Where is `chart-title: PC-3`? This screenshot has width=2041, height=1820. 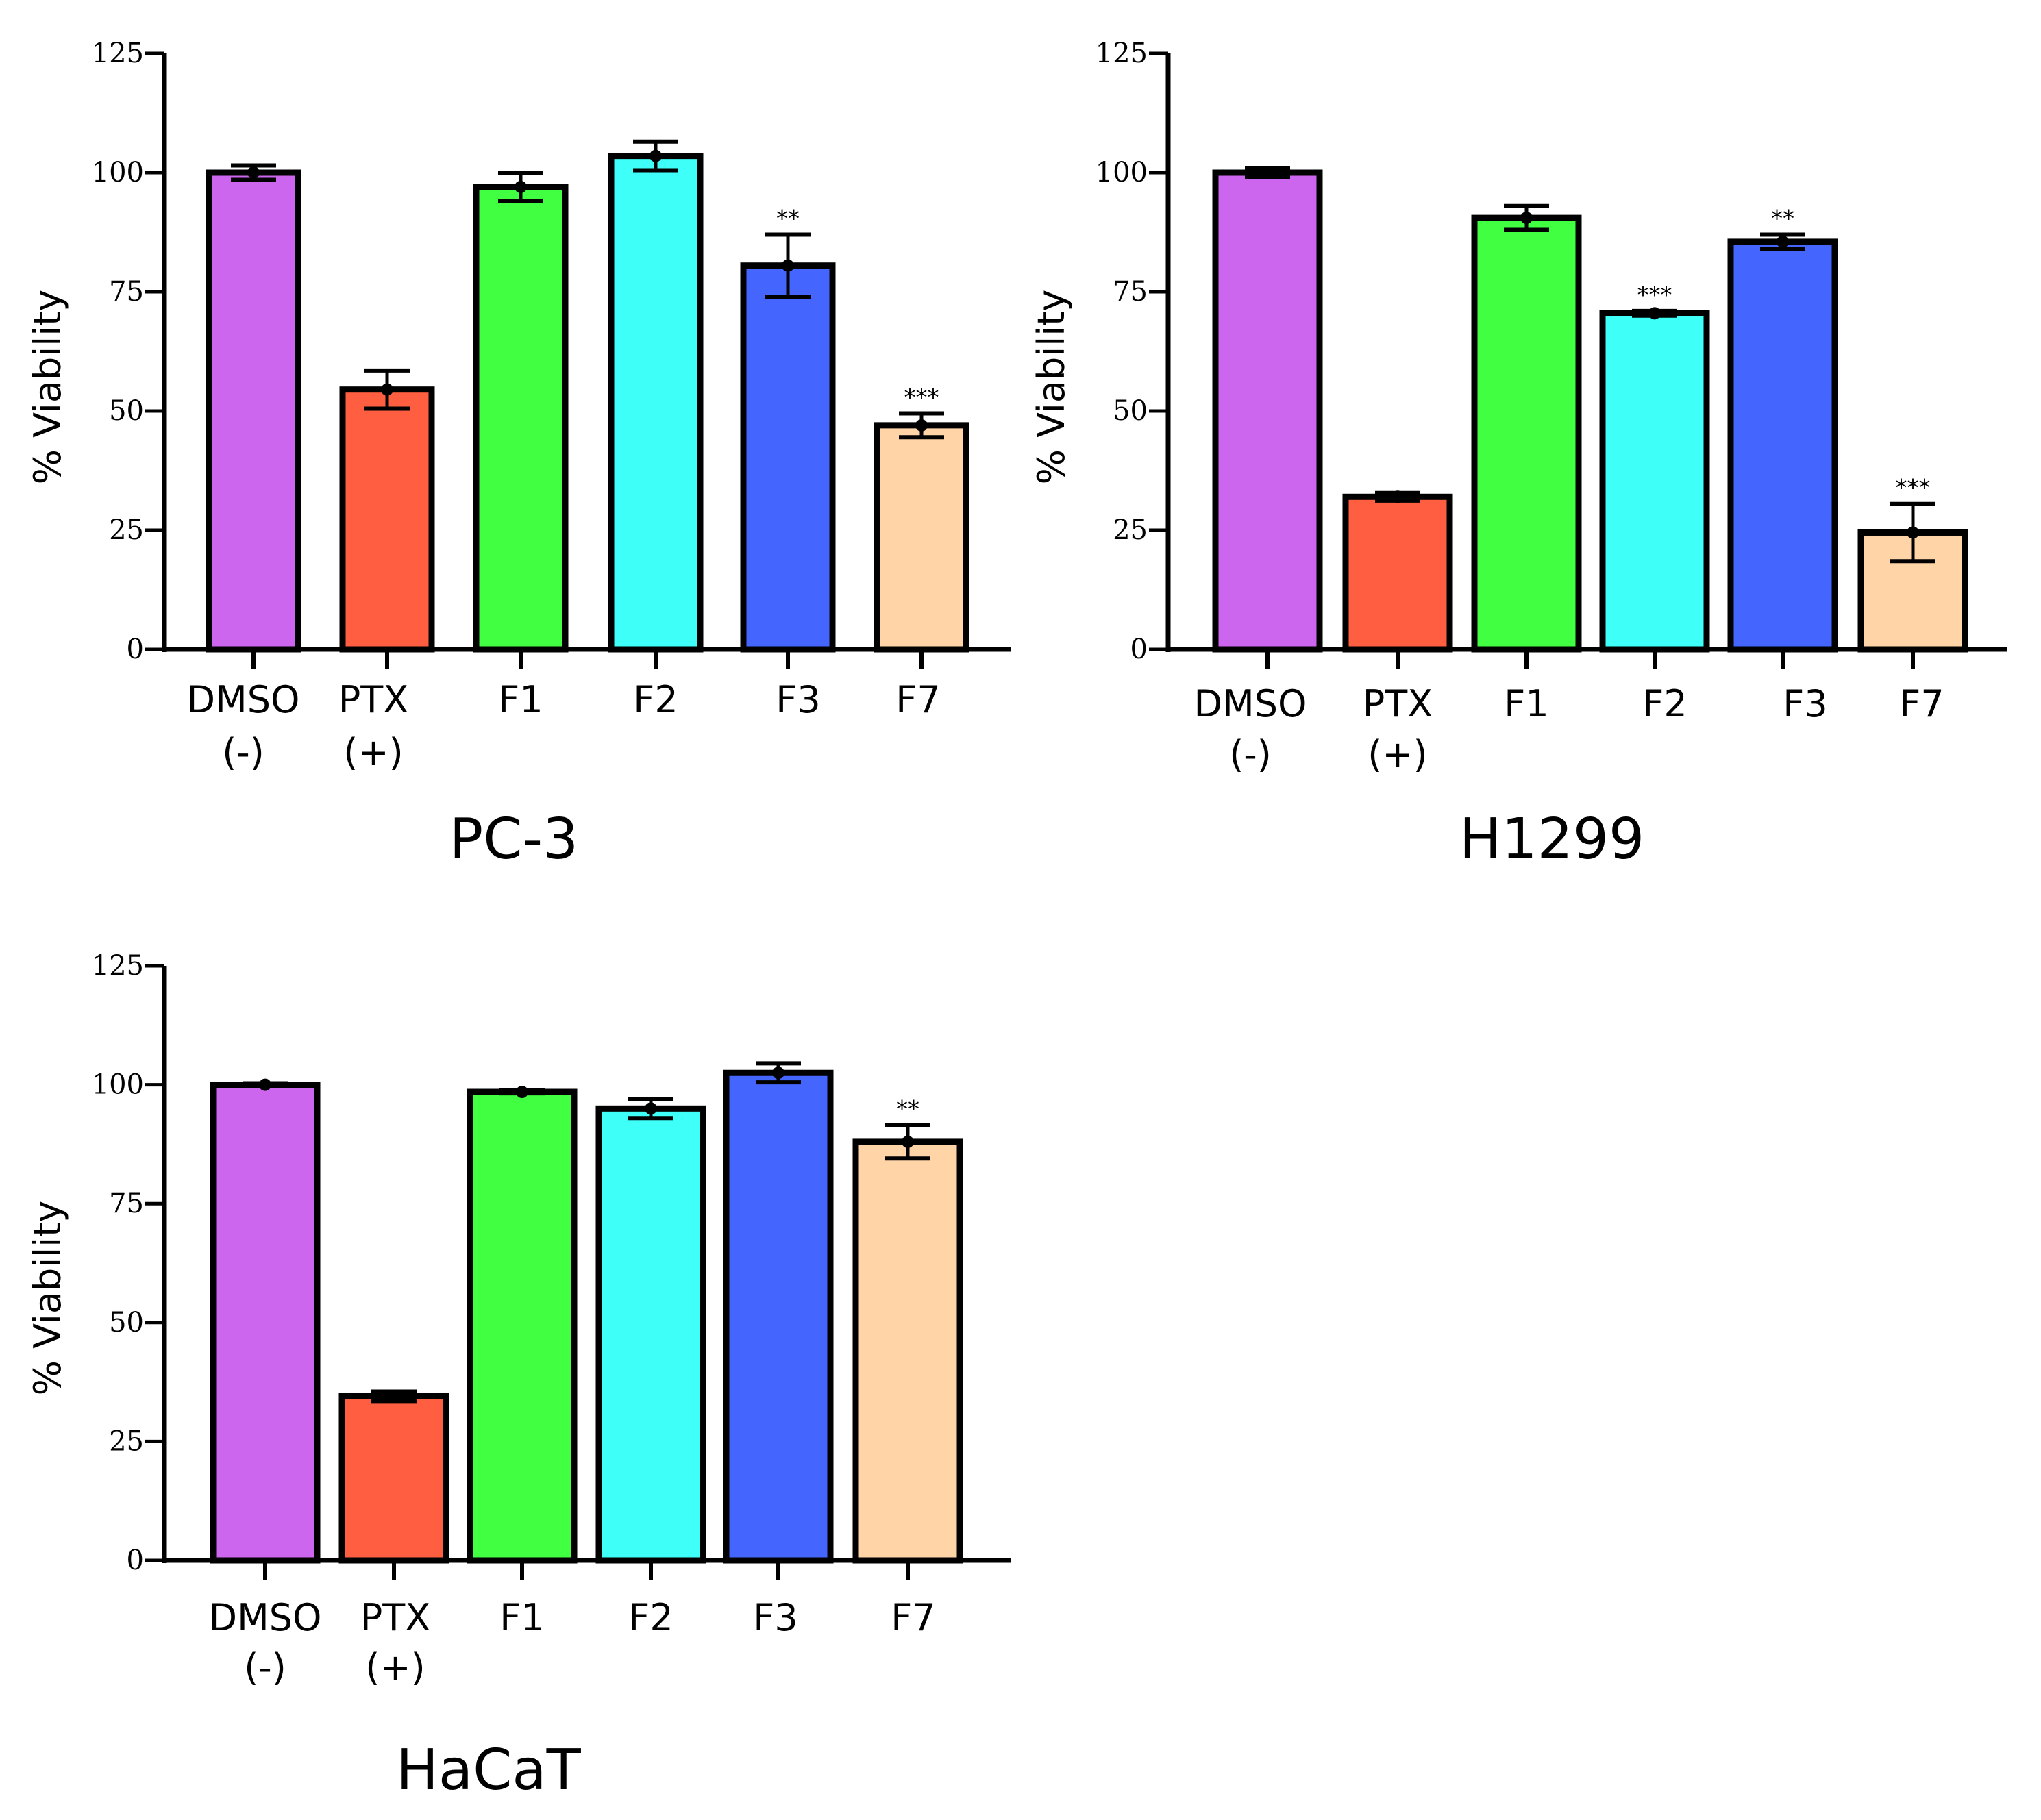 chart-title: PC-3 is located at coordinates (513, 839).